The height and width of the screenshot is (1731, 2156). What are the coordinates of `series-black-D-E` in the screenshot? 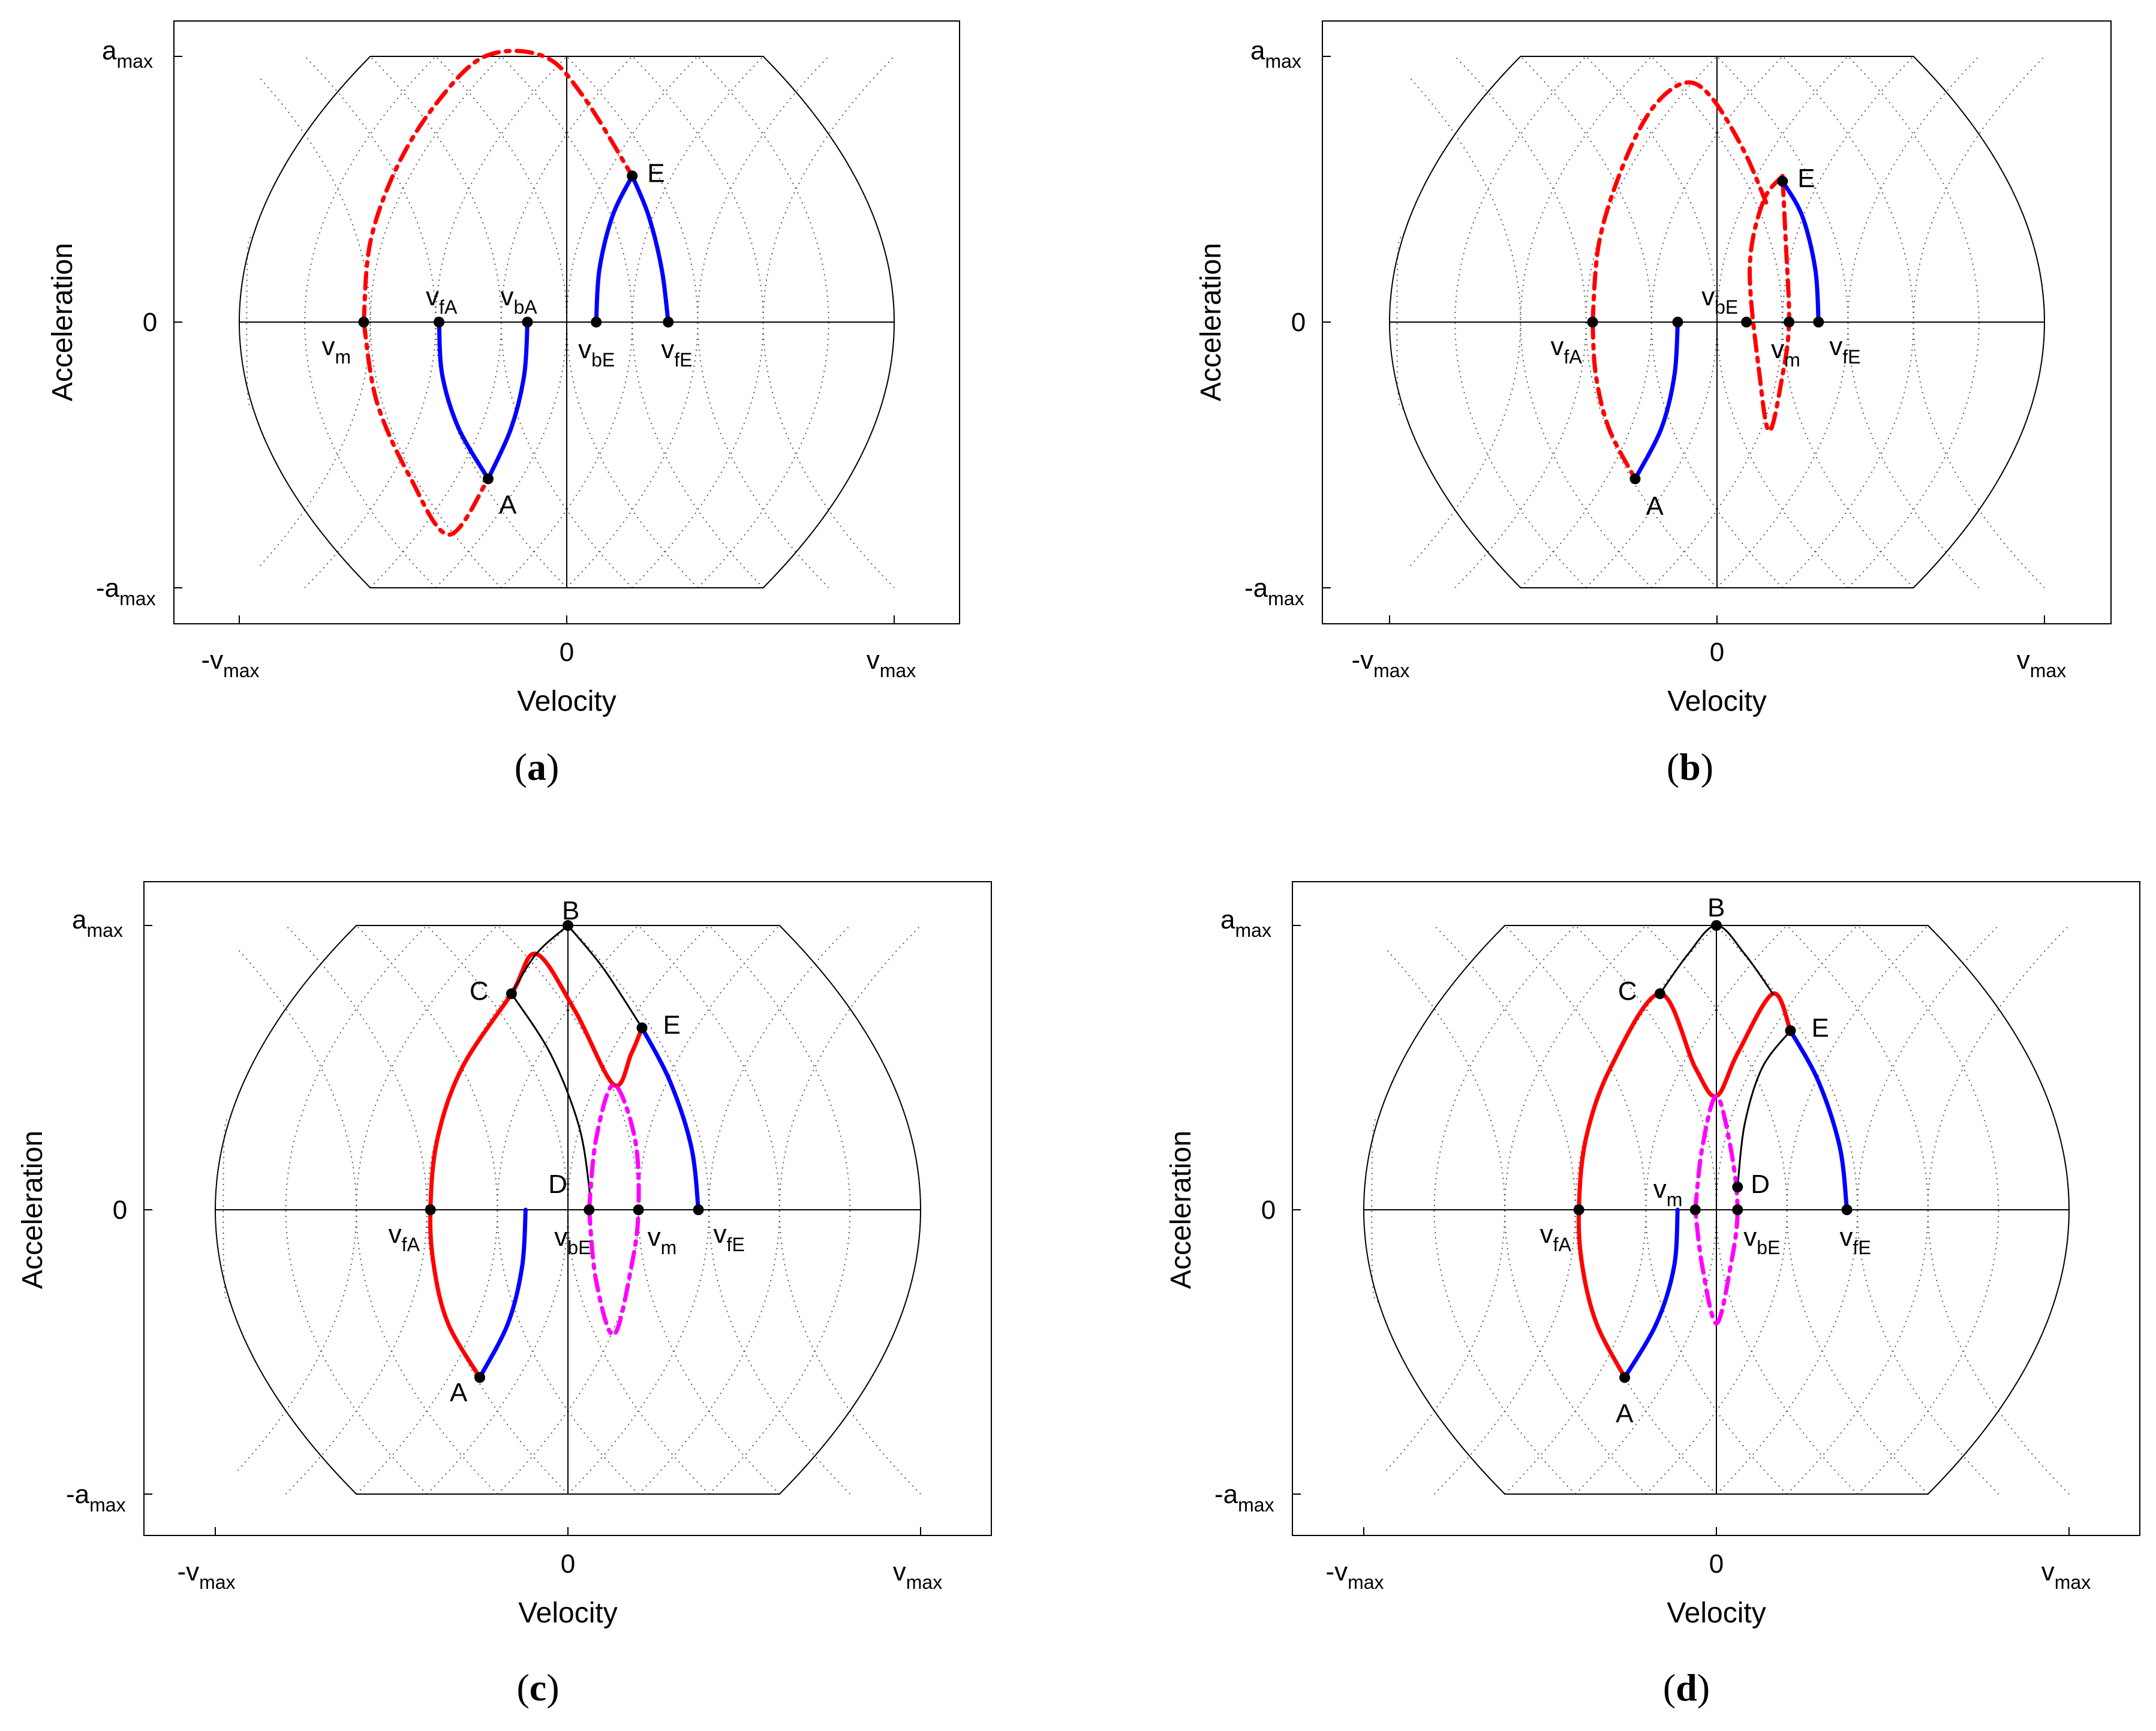 It's located at (1764, 1108).